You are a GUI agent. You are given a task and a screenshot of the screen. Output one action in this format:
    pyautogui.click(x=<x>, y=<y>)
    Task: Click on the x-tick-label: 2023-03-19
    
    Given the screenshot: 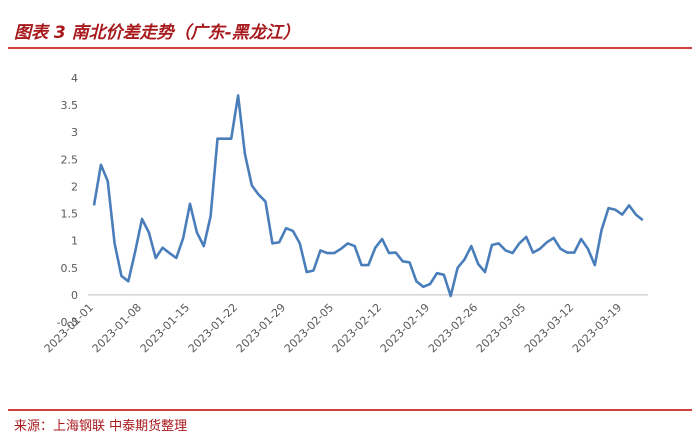 What is the action you would take?
    pyautogui.click(x=597, y=328)
    